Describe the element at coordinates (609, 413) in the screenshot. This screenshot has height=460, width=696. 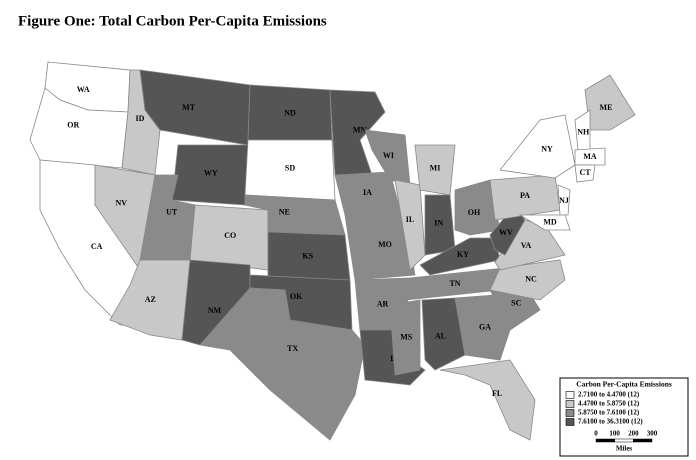
I see `legend-label: 5.8750 to 7.6100 (12)` at that location.